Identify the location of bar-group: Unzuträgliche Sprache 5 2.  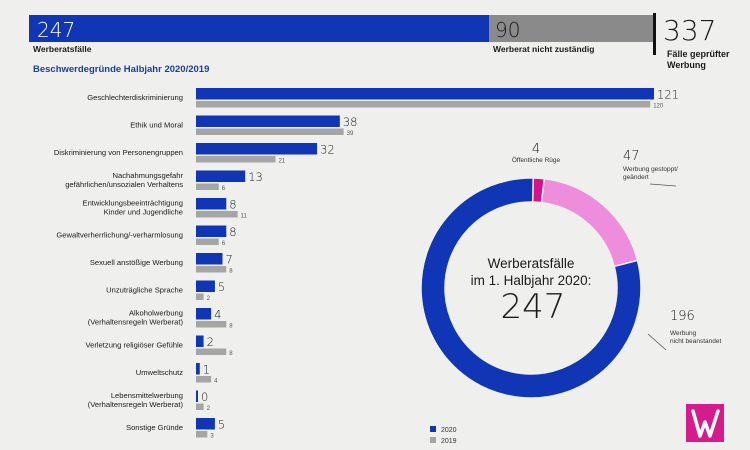
(165, 291).